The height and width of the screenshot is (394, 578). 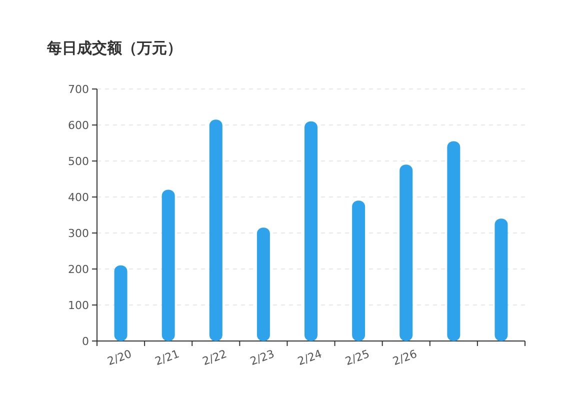 I want to click on y-tick-label: 100, so click(x=78, y=305).